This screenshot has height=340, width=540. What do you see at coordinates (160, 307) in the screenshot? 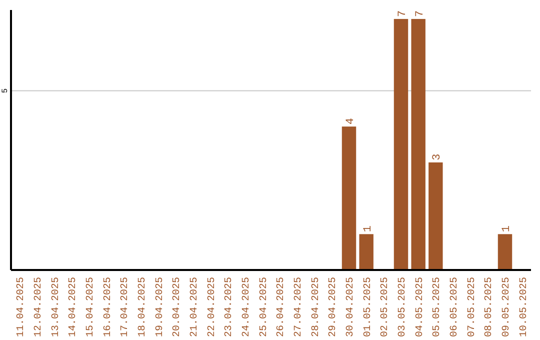
I see `x-tick-label: 19.04.2025` at bounding box center [160, 307].